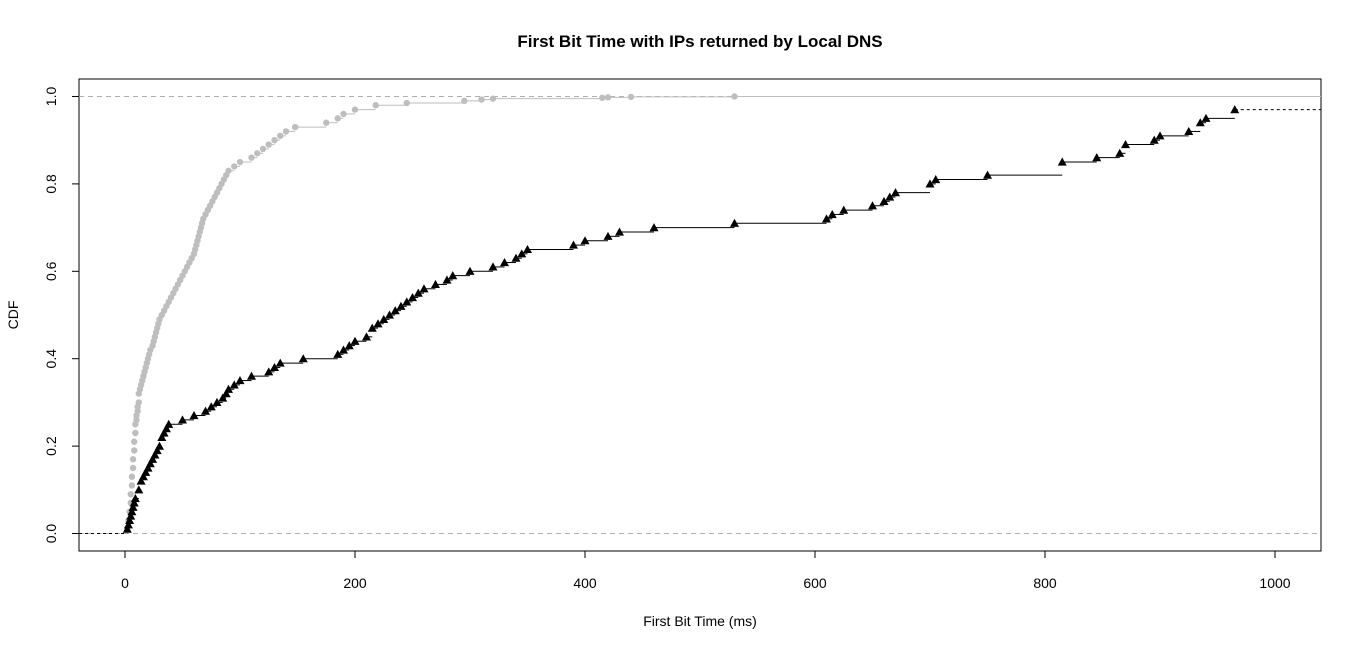 This screenshot has height=650, width=1362. What do you see at coordinates (51, 97) in the screenshot?
I see `y-tick-label: 1.0` at bounding box center [51, 97].